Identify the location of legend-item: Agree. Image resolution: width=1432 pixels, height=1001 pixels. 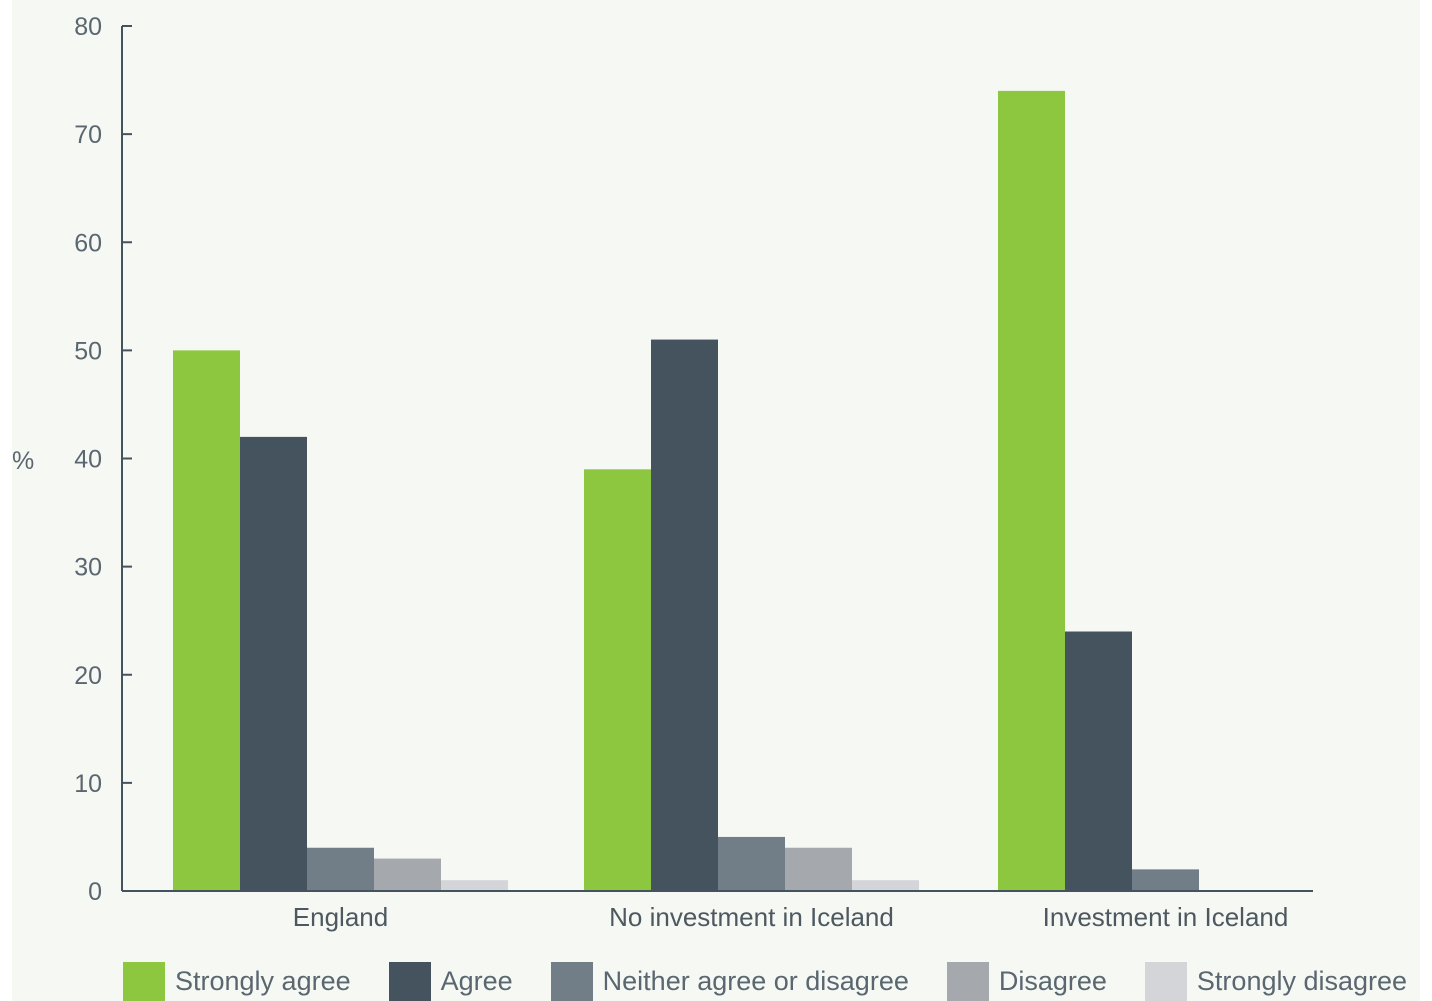
(450, 981).